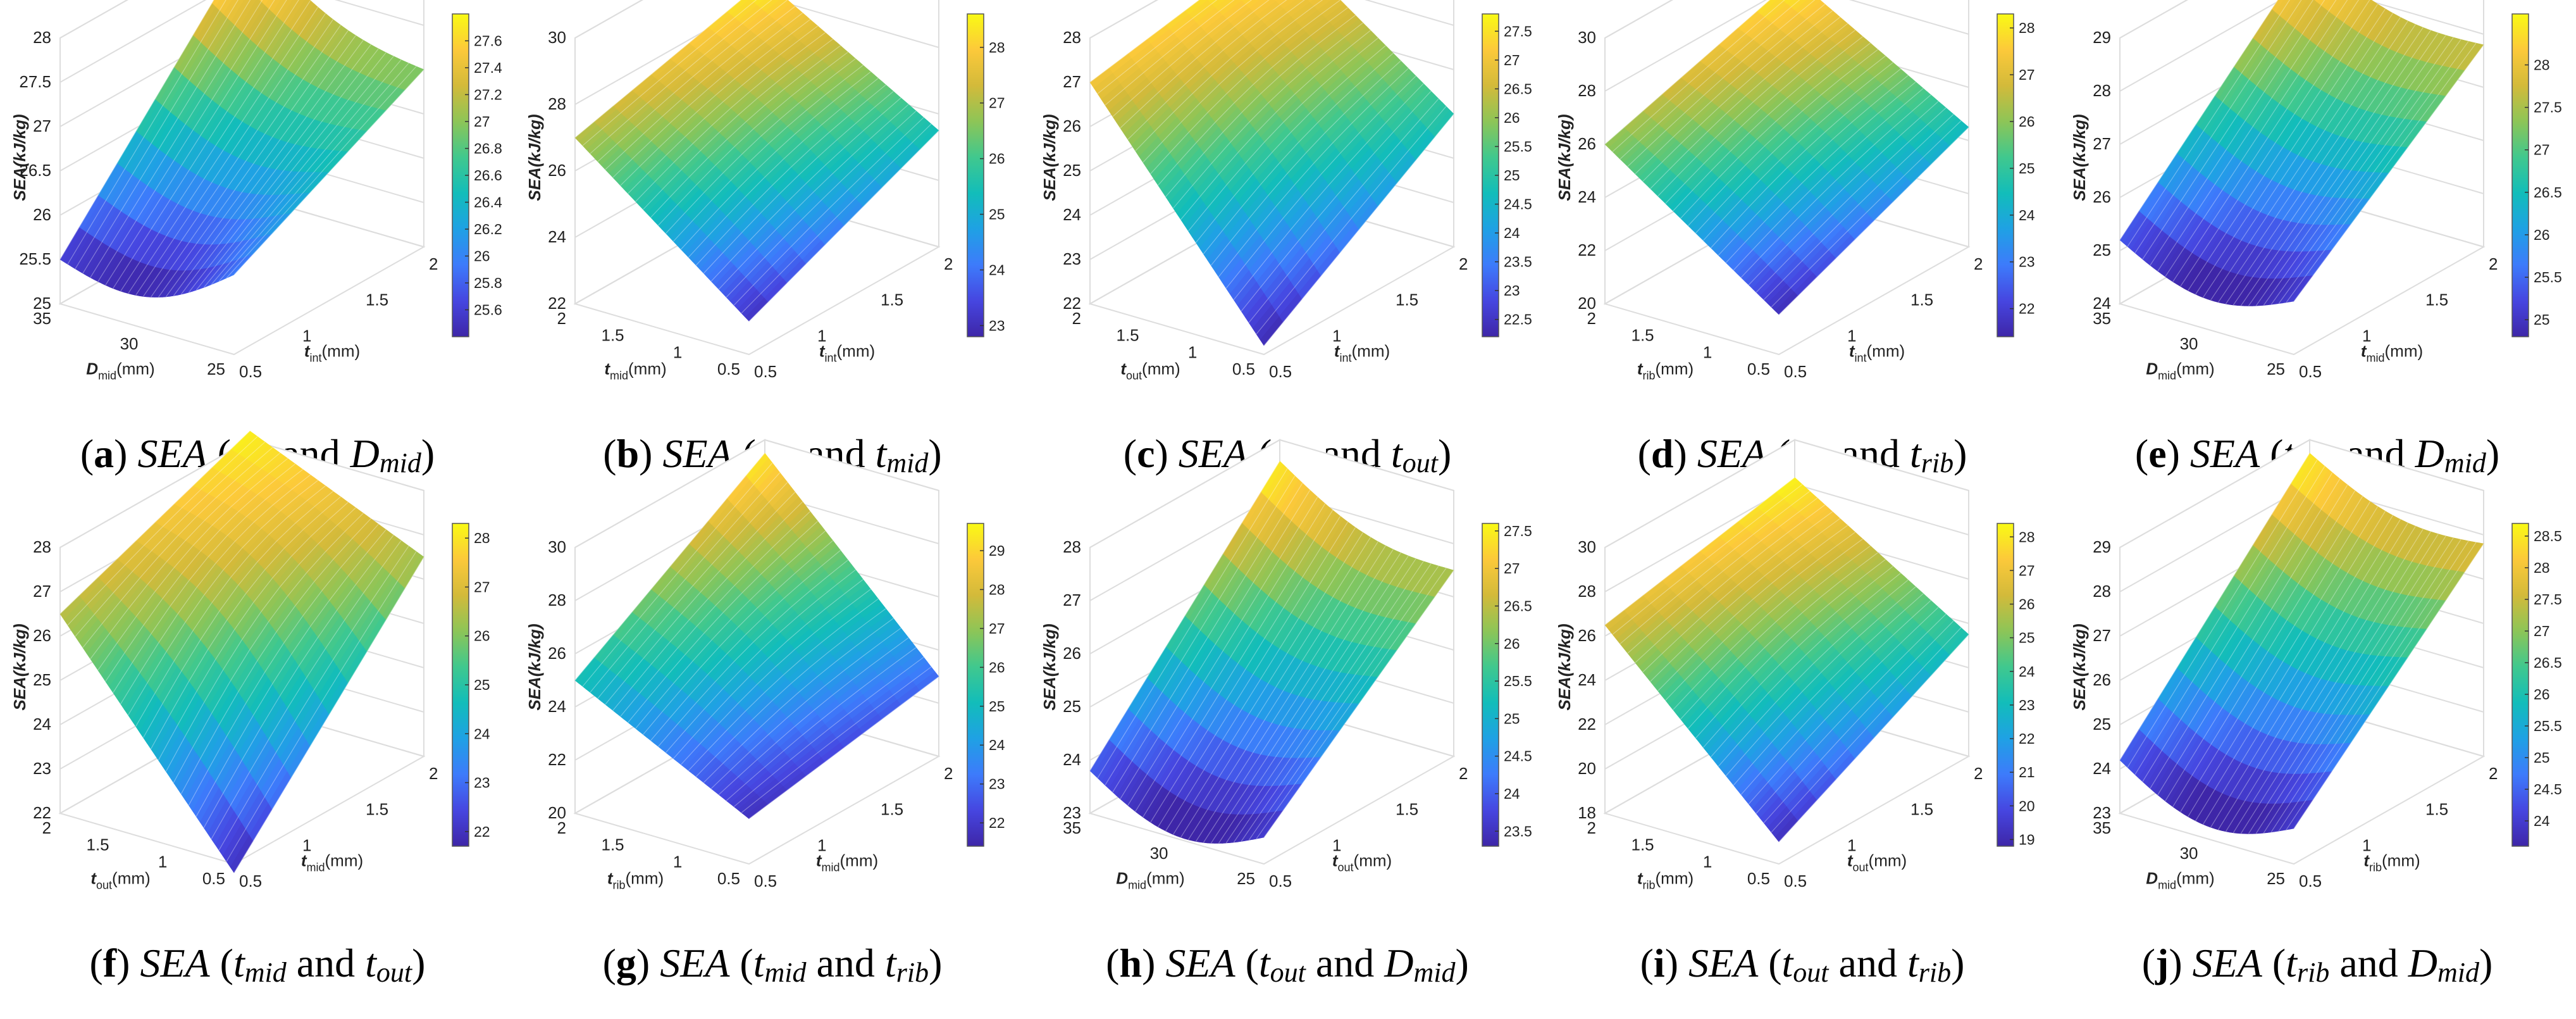  I want to click on colorbar-tick-label: 26, so click(482, 256).